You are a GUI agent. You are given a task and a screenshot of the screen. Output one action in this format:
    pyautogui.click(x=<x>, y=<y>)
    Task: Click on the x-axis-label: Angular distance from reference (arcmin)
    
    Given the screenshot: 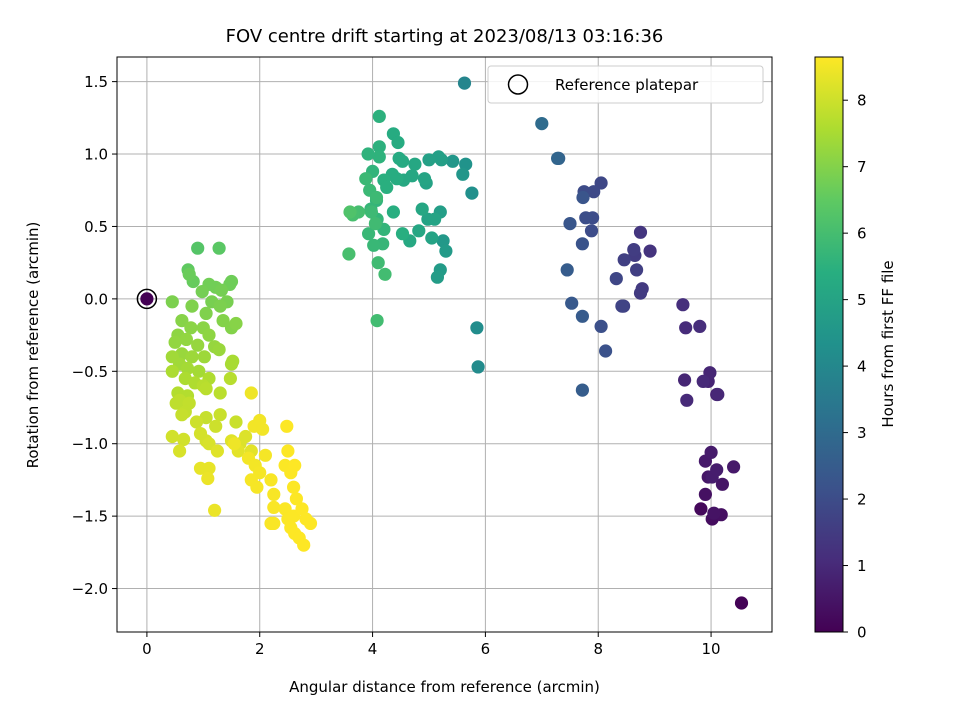 What is the action you would take?
    pyautogui.click(x=444, y=687)
    